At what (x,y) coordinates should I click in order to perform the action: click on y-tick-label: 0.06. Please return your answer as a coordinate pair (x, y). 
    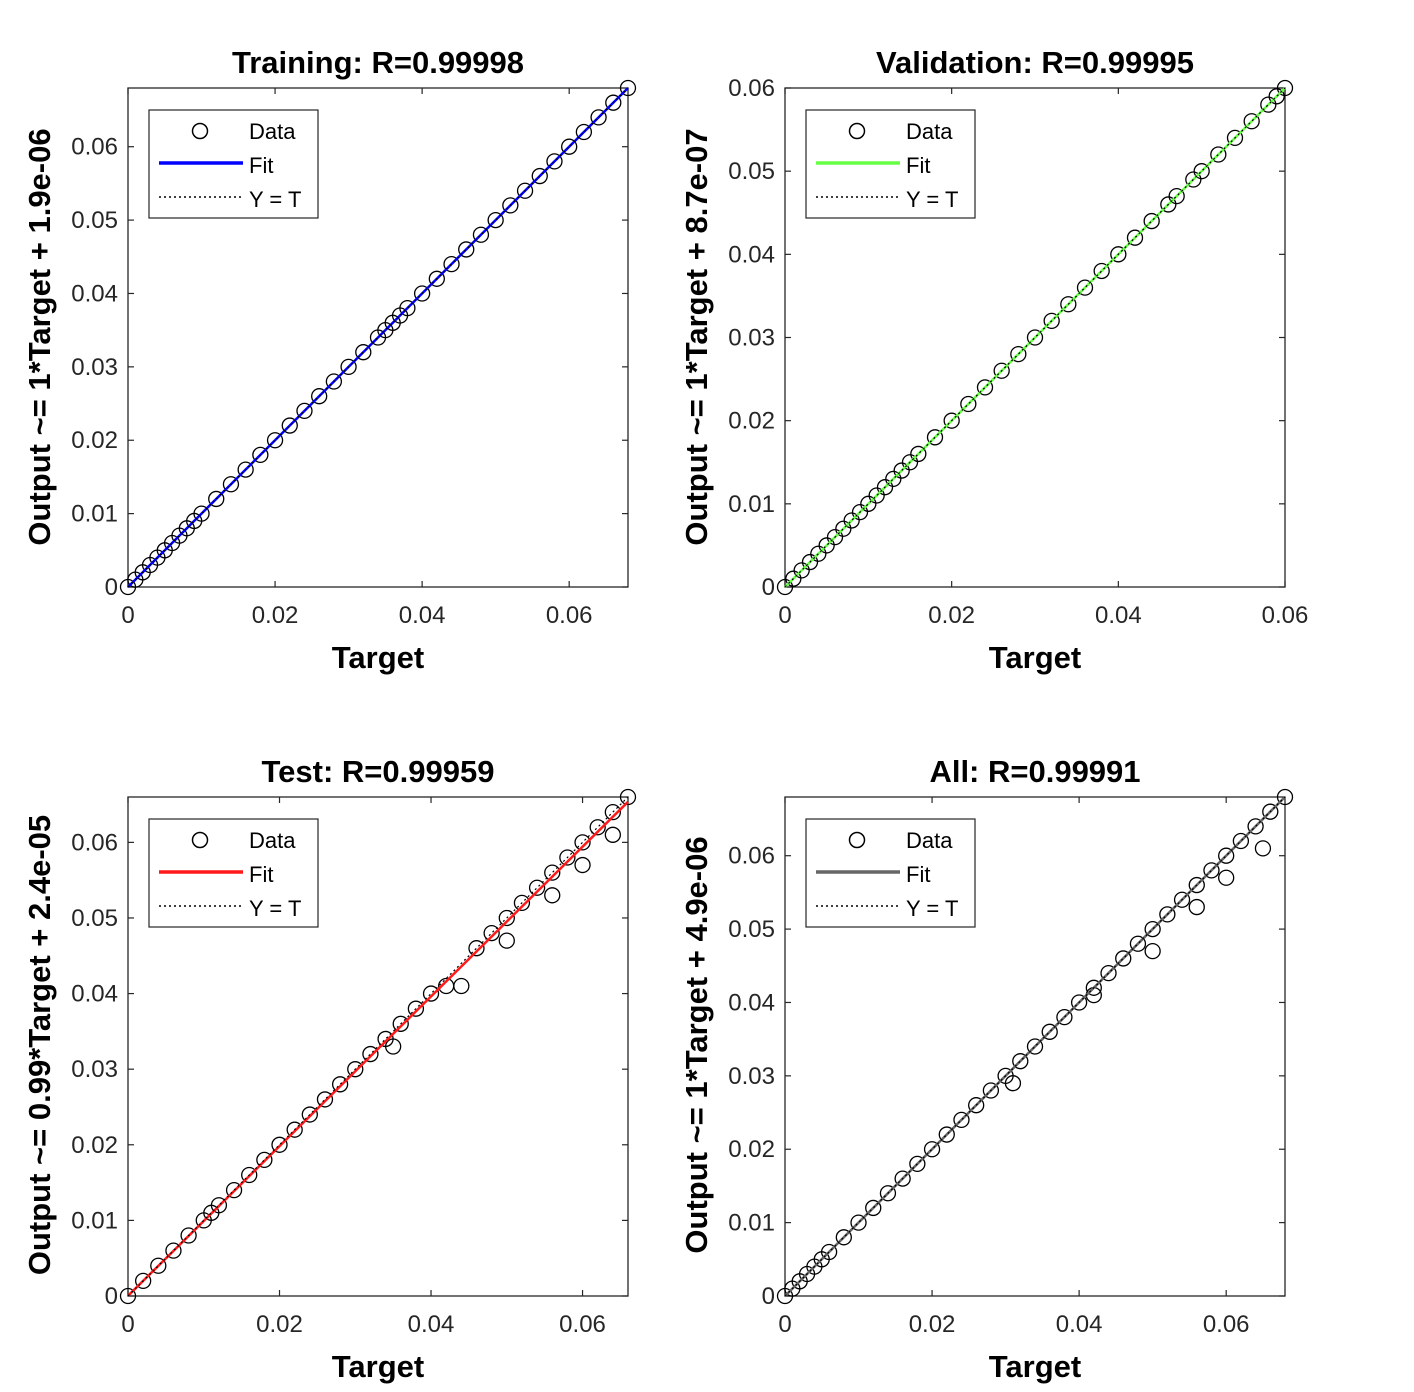
    Looking at the image, I should click on (751, 856).